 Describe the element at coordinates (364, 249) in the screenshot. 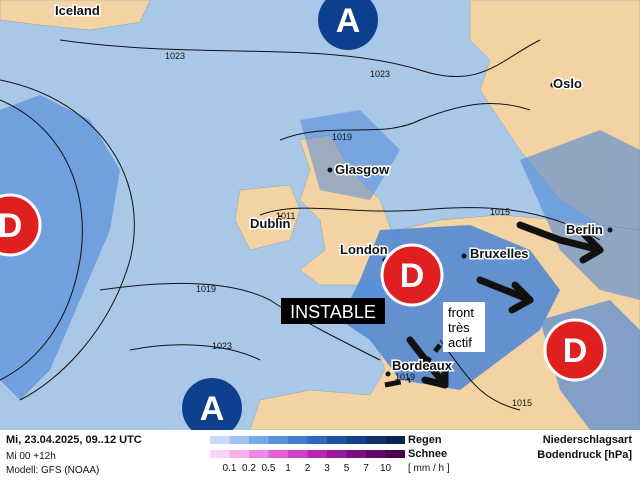

I see `city-label: London` at that location.